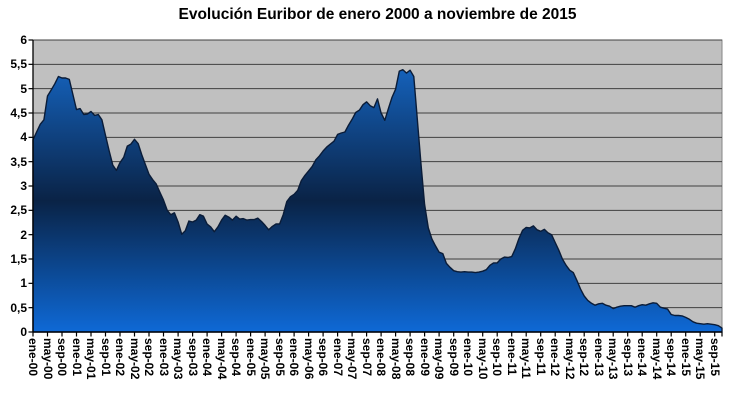 This screenshot has height=401, width=732. Describe the element at coordinates (23, 332) in the screenshot. I see `y-tick-label: 0` at that location.